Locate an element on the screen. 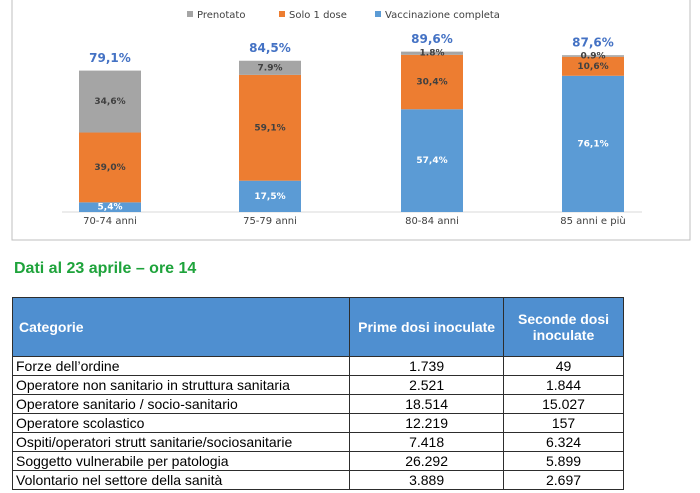 The height and width of the screenshot is (493, 700). data-label: 17,5% is located at coordinates (269, 197).